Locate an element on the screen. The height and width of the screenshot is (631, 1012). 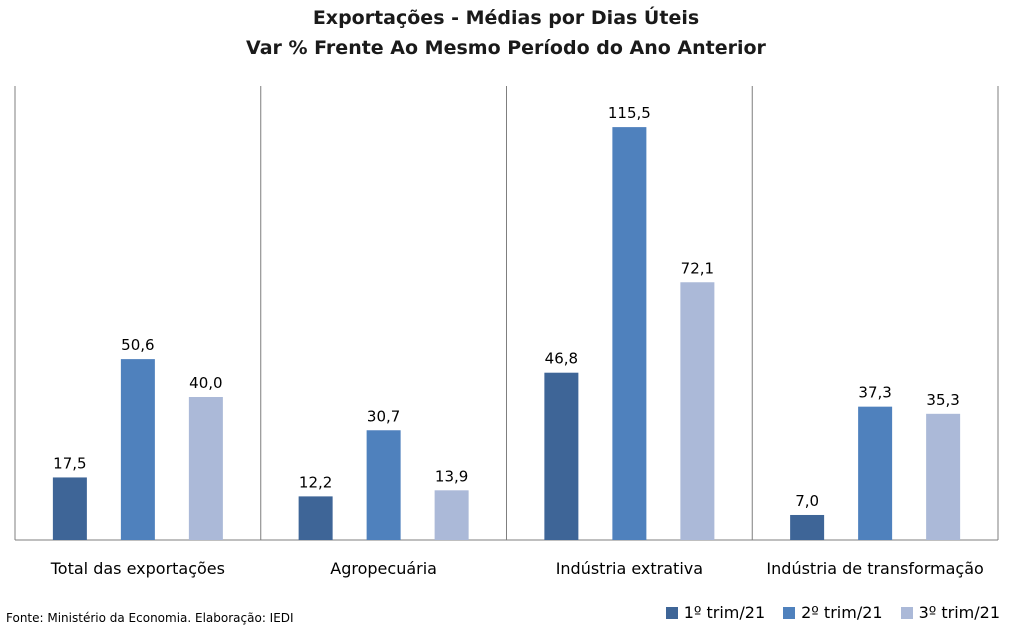
legend-item-q2: 2º trim/21 is located at coordinates (833, 612).